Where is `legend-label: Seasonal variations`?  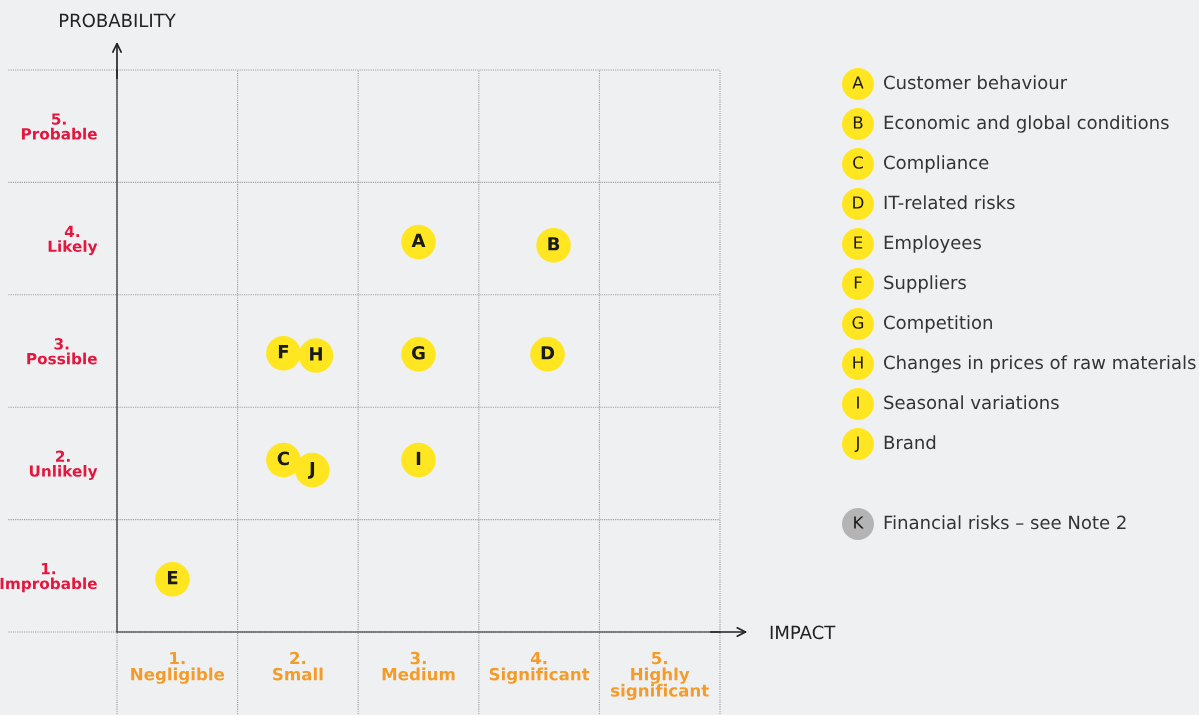 legend-label: Seasonal variations is located at coordinates (971, 402).